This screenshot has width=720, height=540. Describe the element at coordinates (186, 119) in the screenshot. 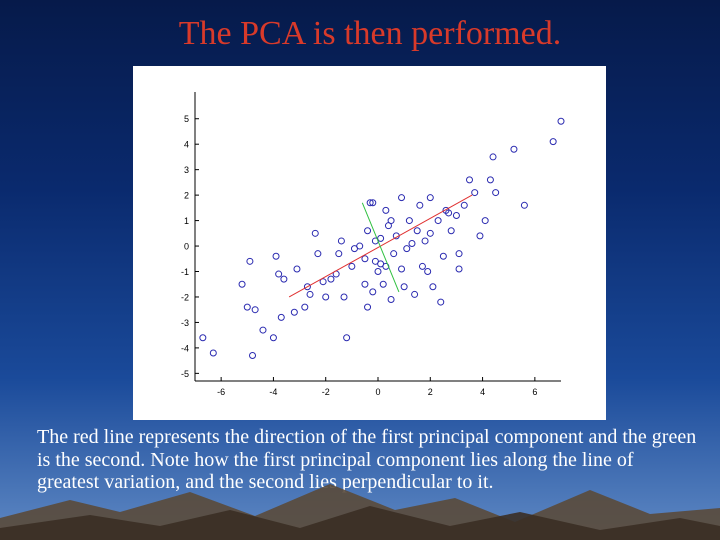

I see `y-tick-label: 5` at that location.